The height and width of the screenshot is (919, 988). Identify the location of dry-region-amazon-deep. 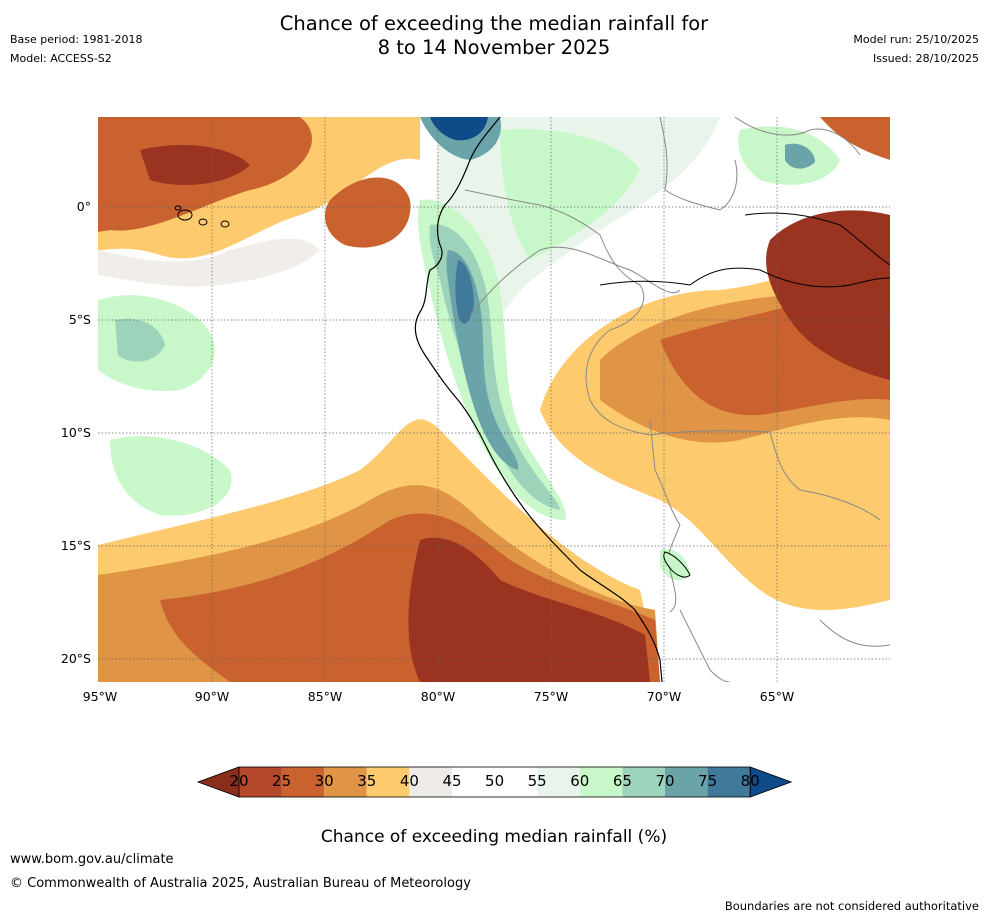
(828, 295).